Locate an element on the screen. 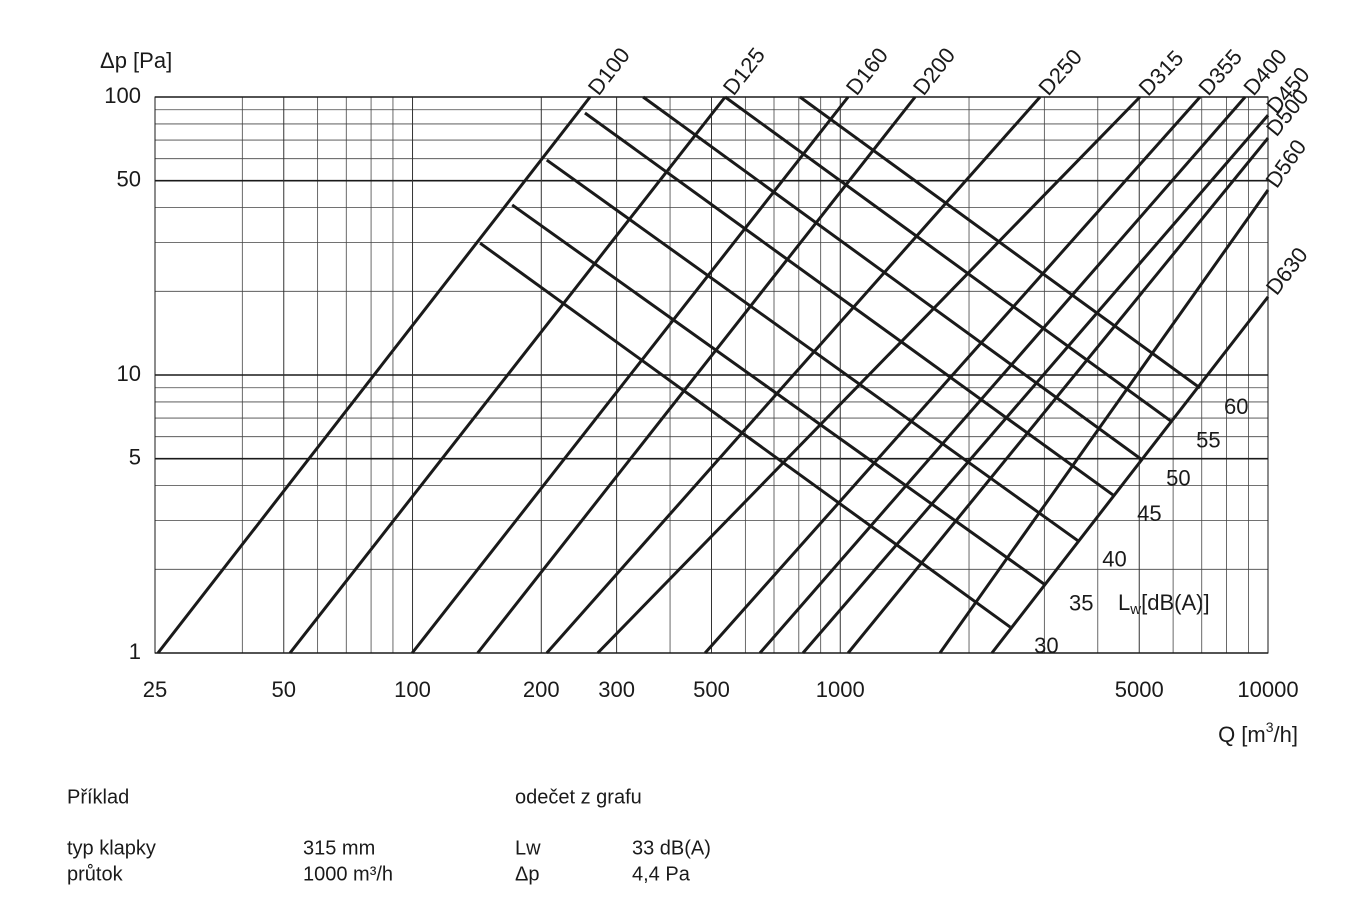 The height and width of the screenshot is (913, 1371). x-tick-label: 5000 is located at coordinates (1139, 689).